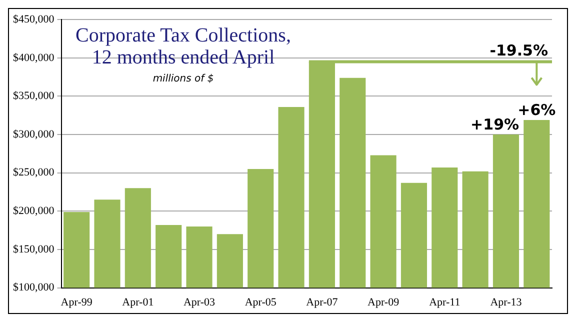 The image size is (577, 324). Describe the element at coordinates (384, 302) in the screenshot. I see `x-tick-label: Apr-09` at that location.